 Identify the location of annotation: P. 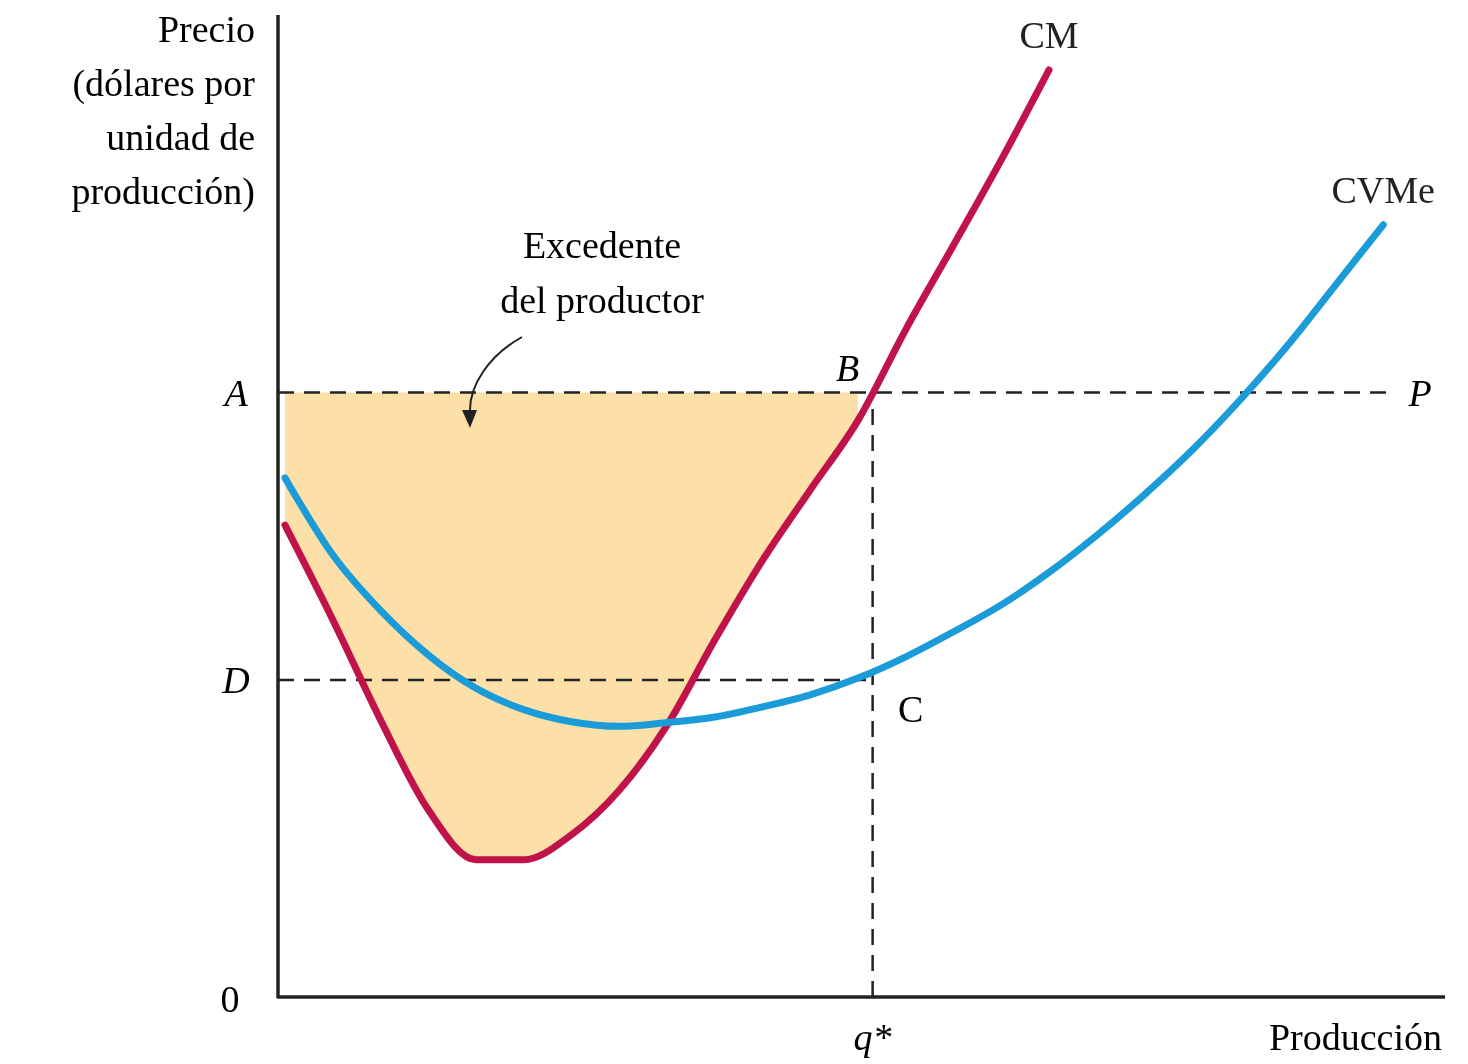
(1419, 392).